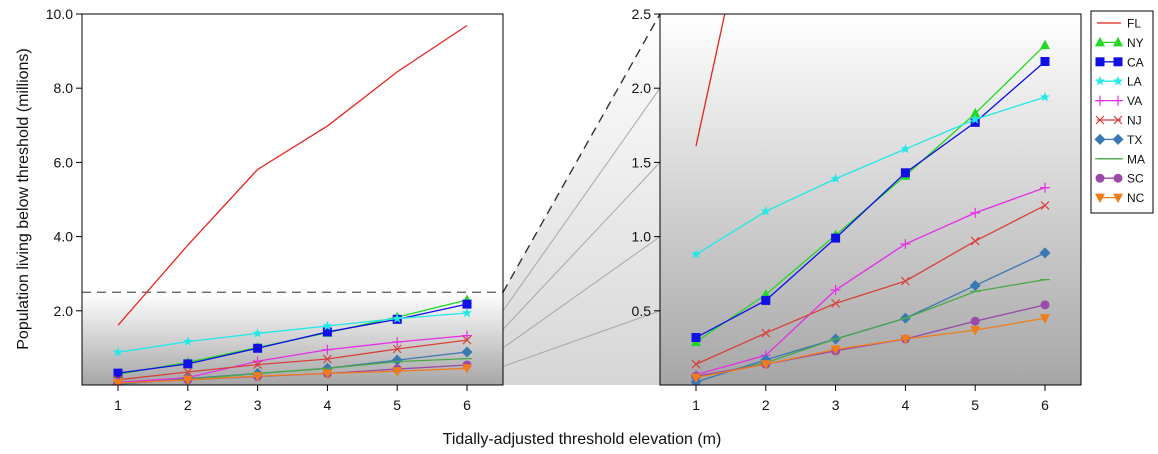 Image resolution: width=1158 pixels, height=454 pixels. Describe the element at coordinates (1045, 405) in the screenshot. I see `x-tick-label: 6` at that location.